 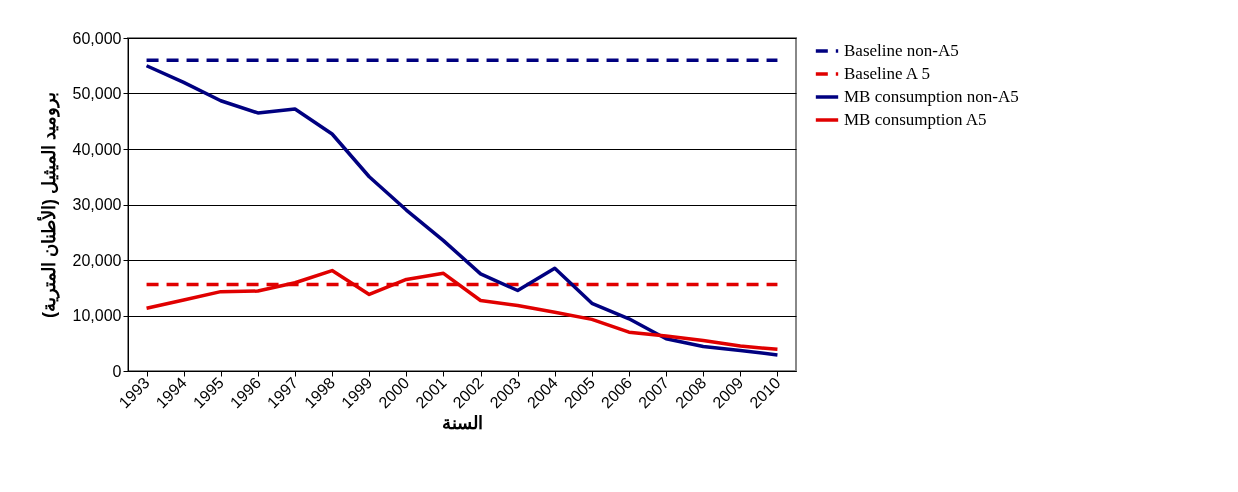 I want to click on legend-label: Baseline non-A5, so click(x=901, y=50).